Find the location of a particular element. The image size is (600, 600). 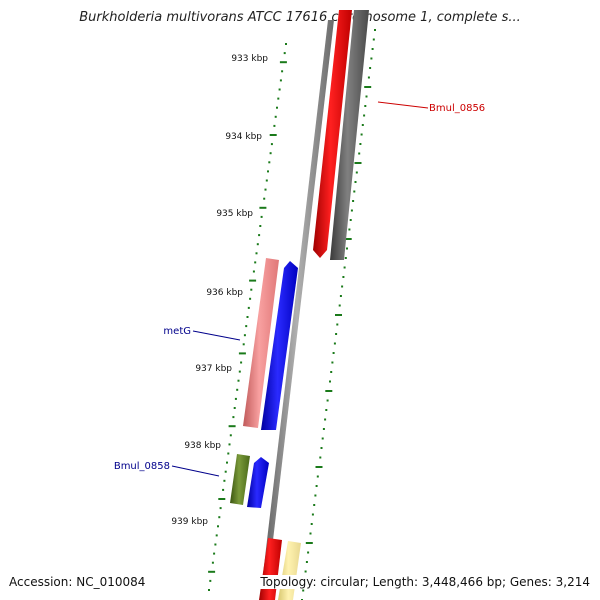

gene-bmul-0858-feature is located at coordinates (249, 481).